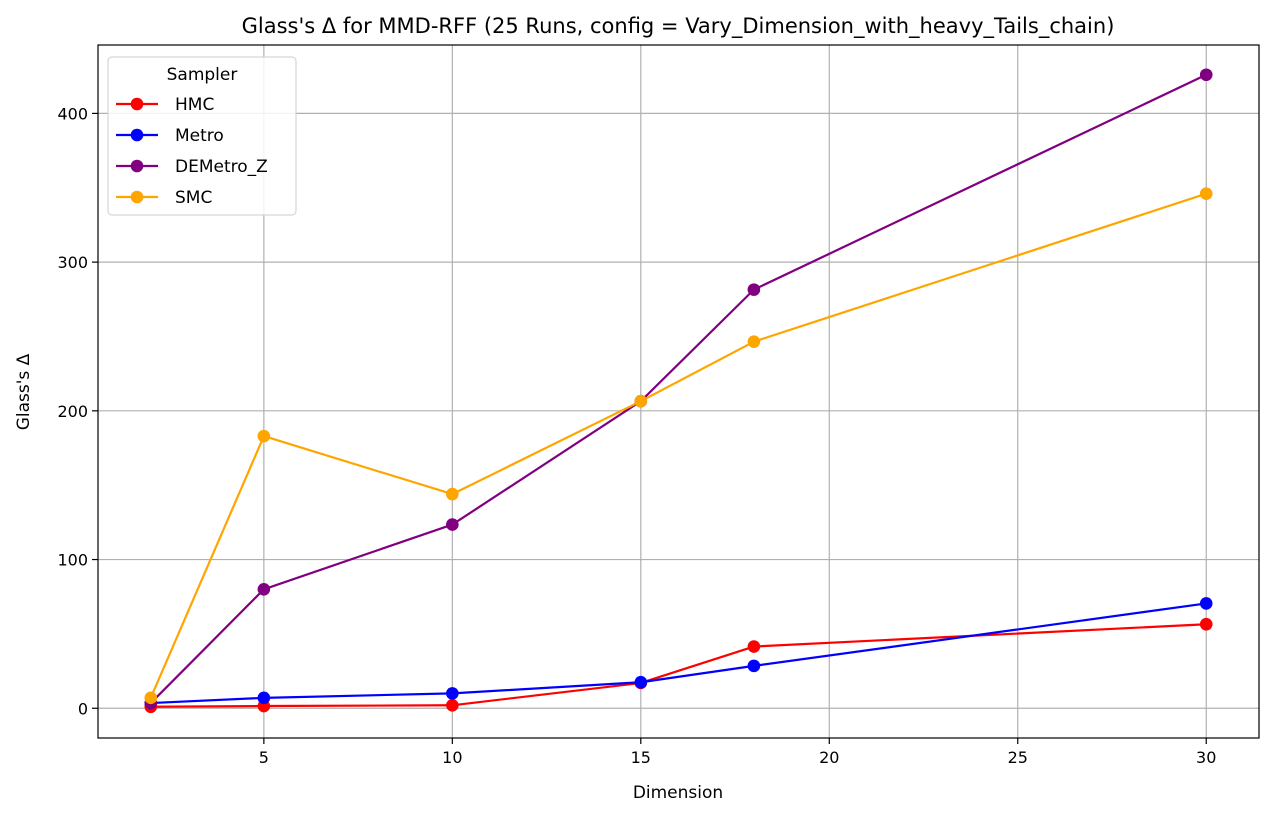 This screenshot has height=817, width=1275. What do you see at coordinates (165, 105) in the screenshot?
I see `legend-entry-hmc: HMC` at bounding box center [165, 105].